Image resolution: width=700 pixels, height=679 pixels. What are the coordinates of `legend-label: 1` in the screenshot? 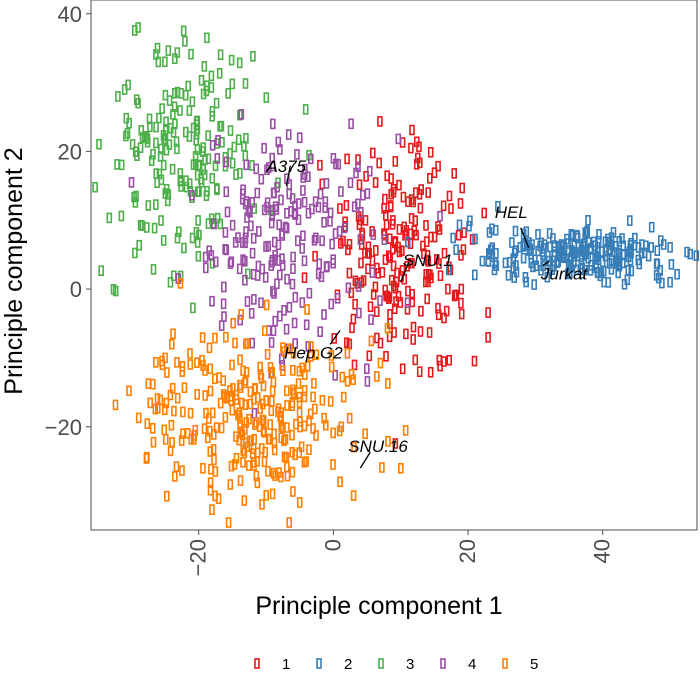 It's located at (286, 664).